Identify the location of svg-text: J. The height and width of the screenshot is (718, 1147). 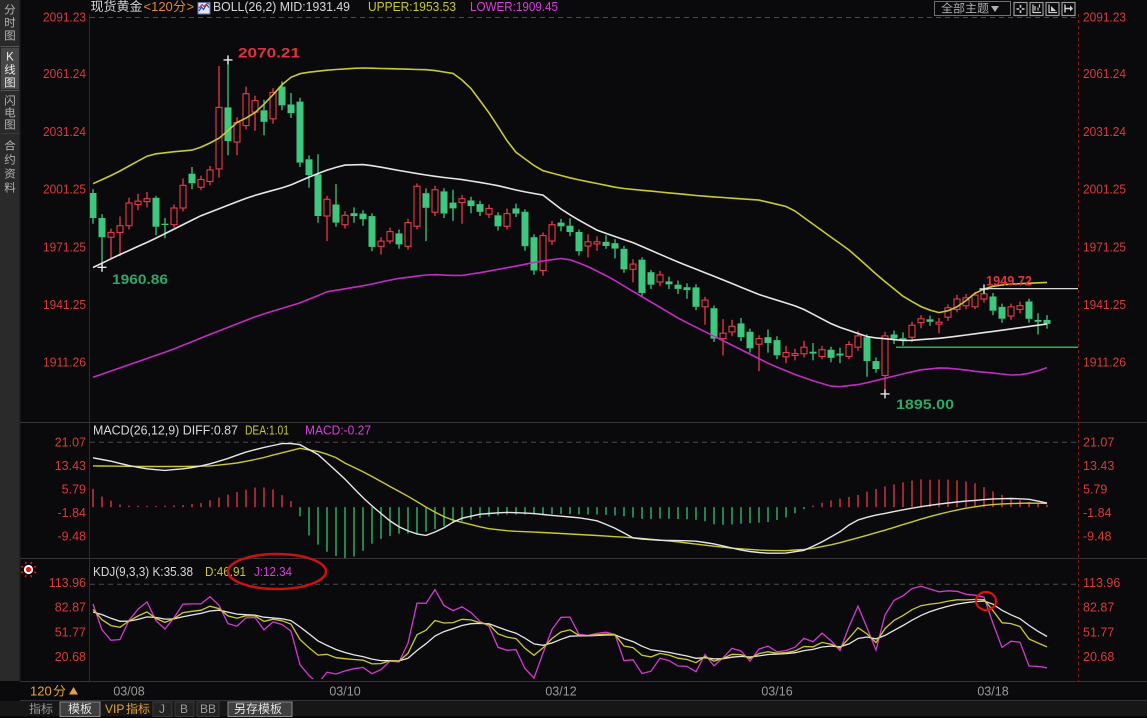
(162, 709).